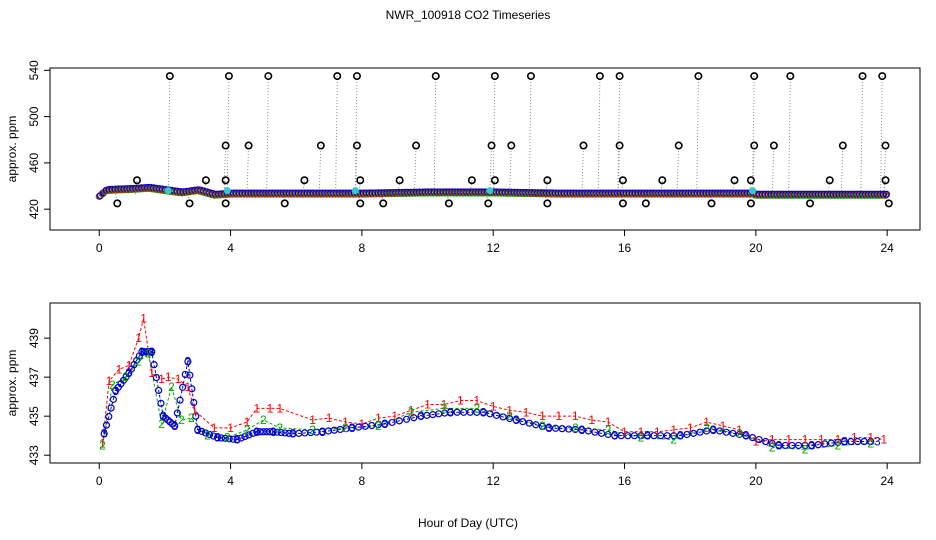 The height and width of the screenshot is (540, 936). What do you see at coordinates (99, 248) in the screenshot?
I see `top-x-tick-label: 0` at bounding box center [99, 248].